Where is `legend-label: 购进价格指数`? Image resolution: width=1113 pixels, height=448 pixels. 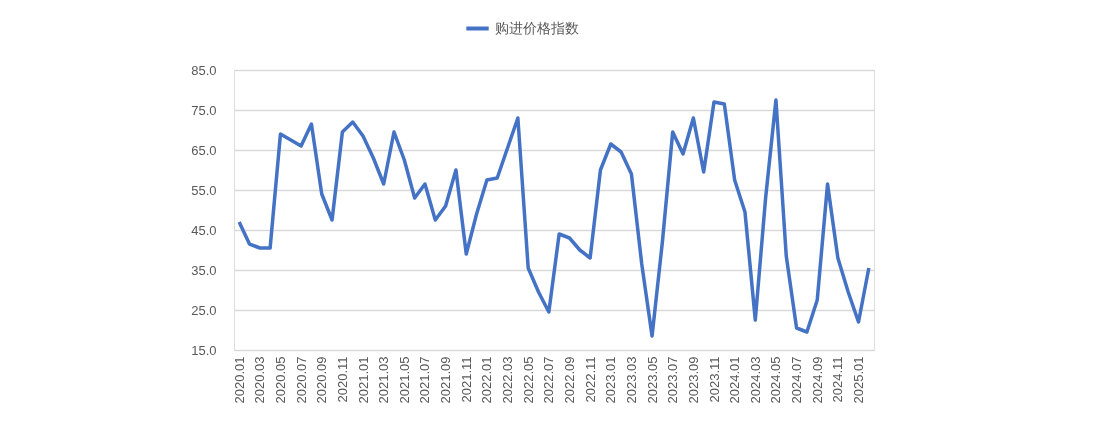 legend-label: 购进价格指数 is located at coordinates (537, 27).